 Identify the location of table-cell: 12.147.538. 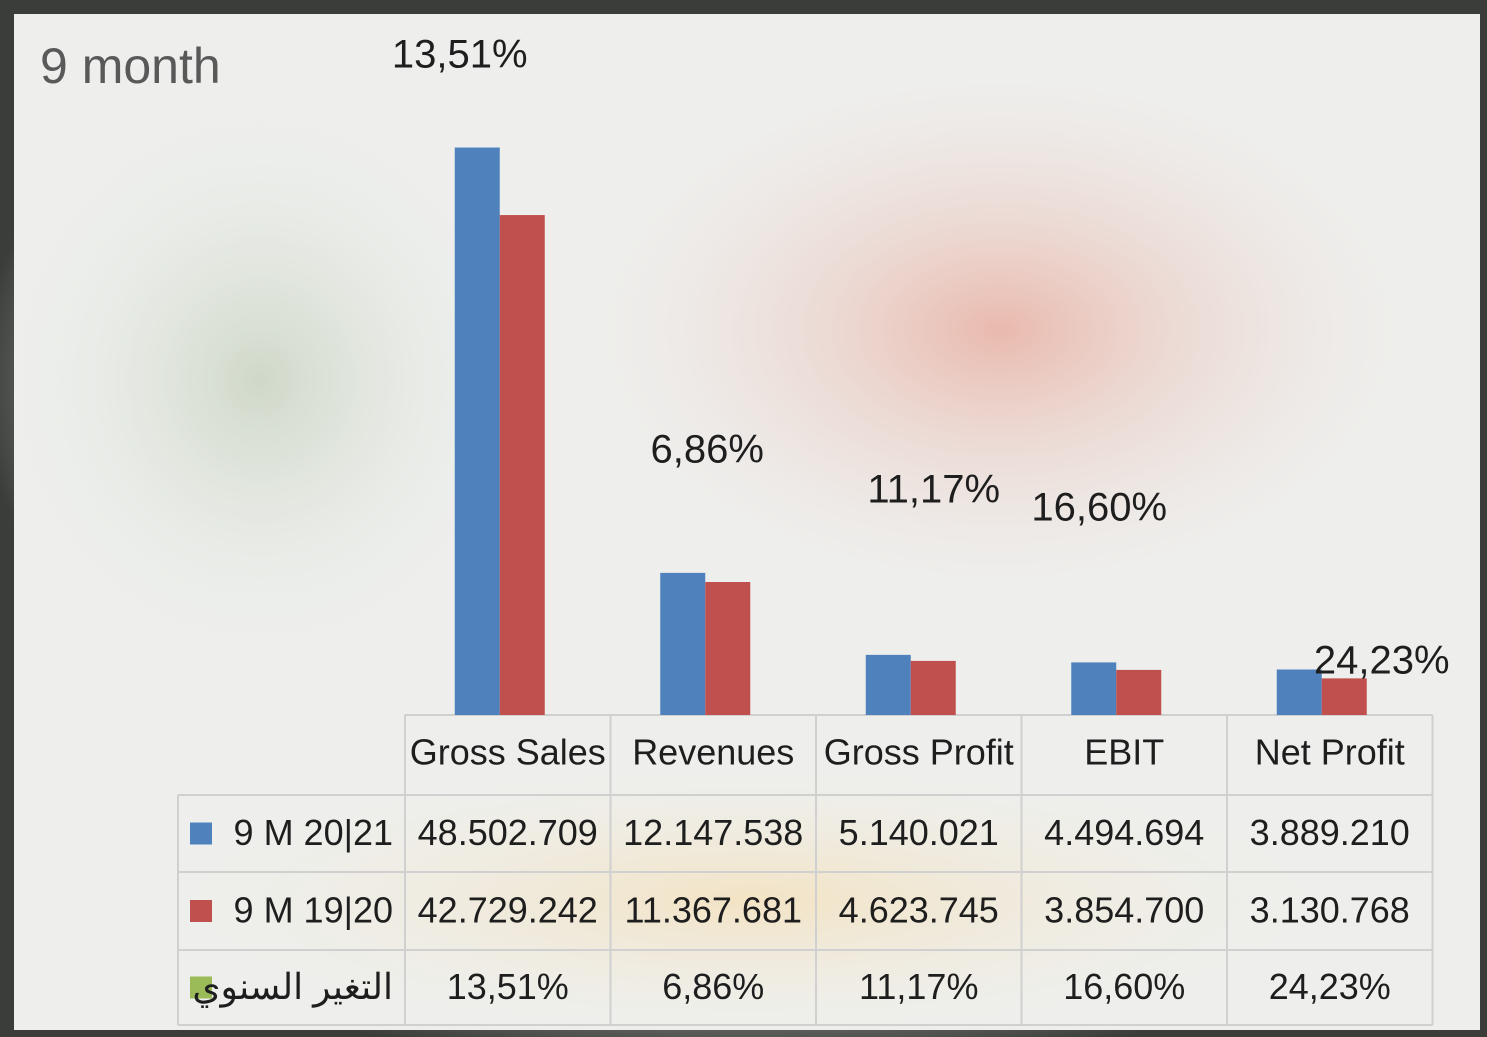
(713, 832).